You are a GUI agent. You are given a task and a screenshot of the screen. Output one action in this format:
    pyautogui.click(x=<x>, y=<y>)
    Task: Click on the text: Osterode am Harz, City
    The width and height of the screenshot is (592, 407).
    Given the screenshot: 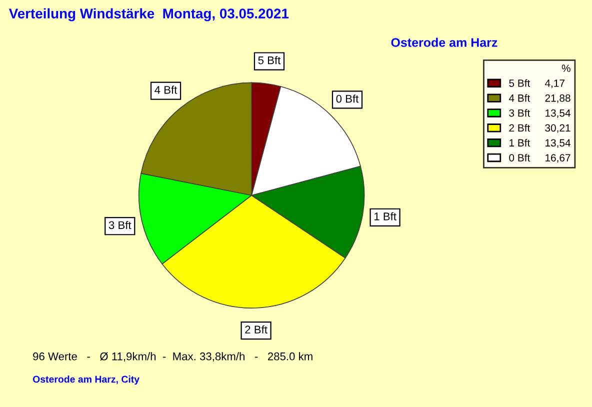 What is the action you would take?
    pyautogui.click(x=86, y=380)
    